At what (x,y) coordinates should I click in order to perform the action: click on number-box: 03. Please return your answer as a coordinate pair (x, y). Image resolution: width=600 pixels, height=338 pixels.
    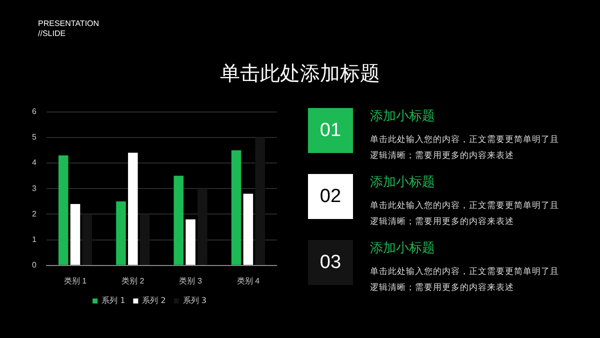
    Looking at the image, I should click on (330, 262).